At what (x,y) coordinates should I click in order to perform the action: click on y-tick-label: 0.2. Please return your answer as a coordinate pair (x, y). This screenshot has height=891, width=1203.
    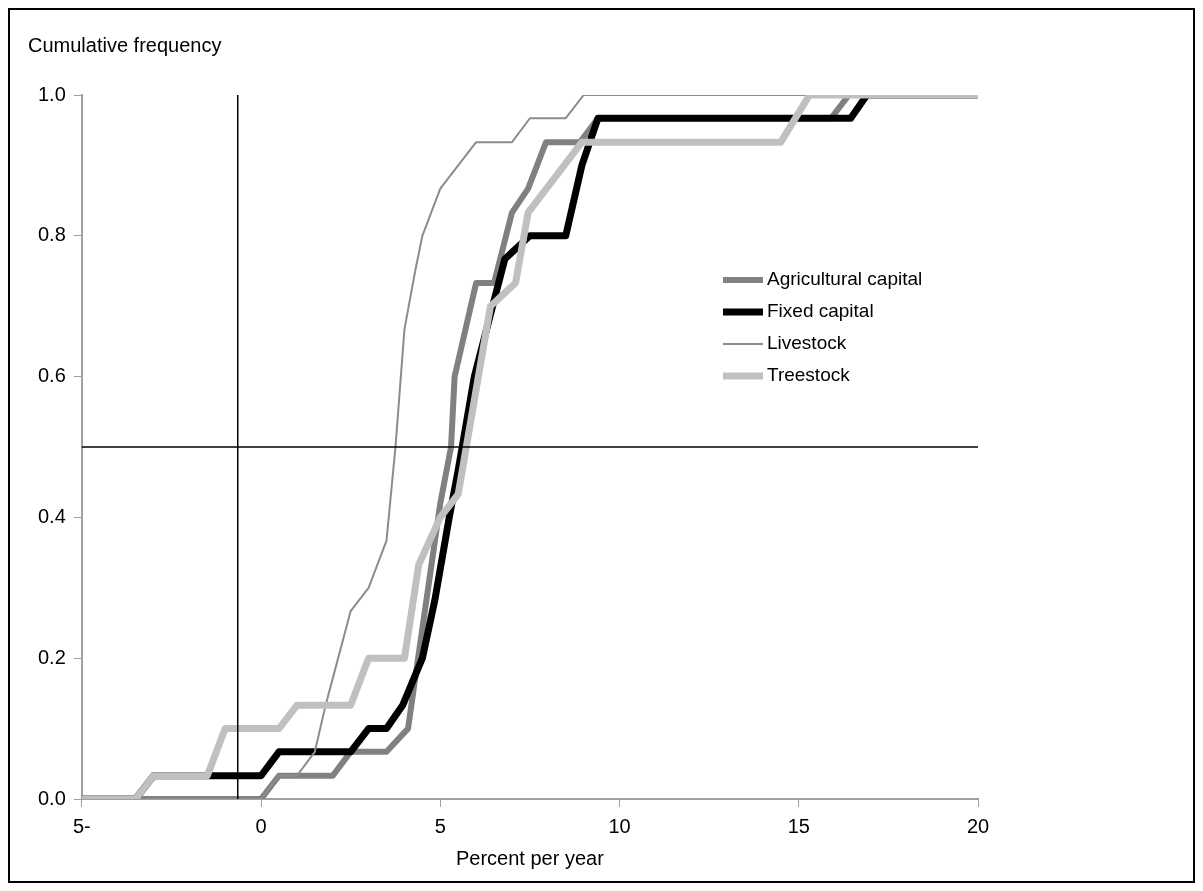
    Looking at the image, I should click on (51, 656).